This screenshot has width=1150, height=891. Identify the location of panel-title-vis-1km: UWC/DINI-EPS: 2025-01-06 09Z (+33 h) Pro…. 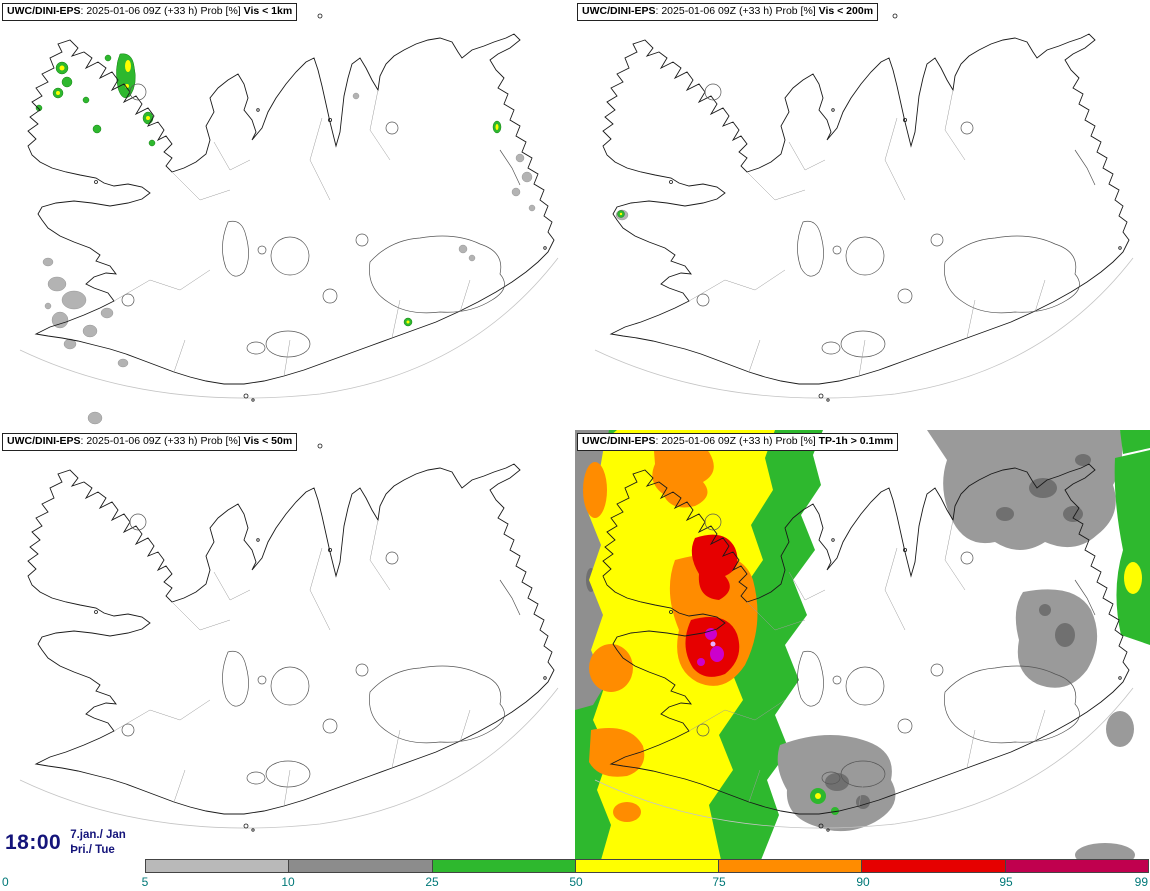
(150, 12).